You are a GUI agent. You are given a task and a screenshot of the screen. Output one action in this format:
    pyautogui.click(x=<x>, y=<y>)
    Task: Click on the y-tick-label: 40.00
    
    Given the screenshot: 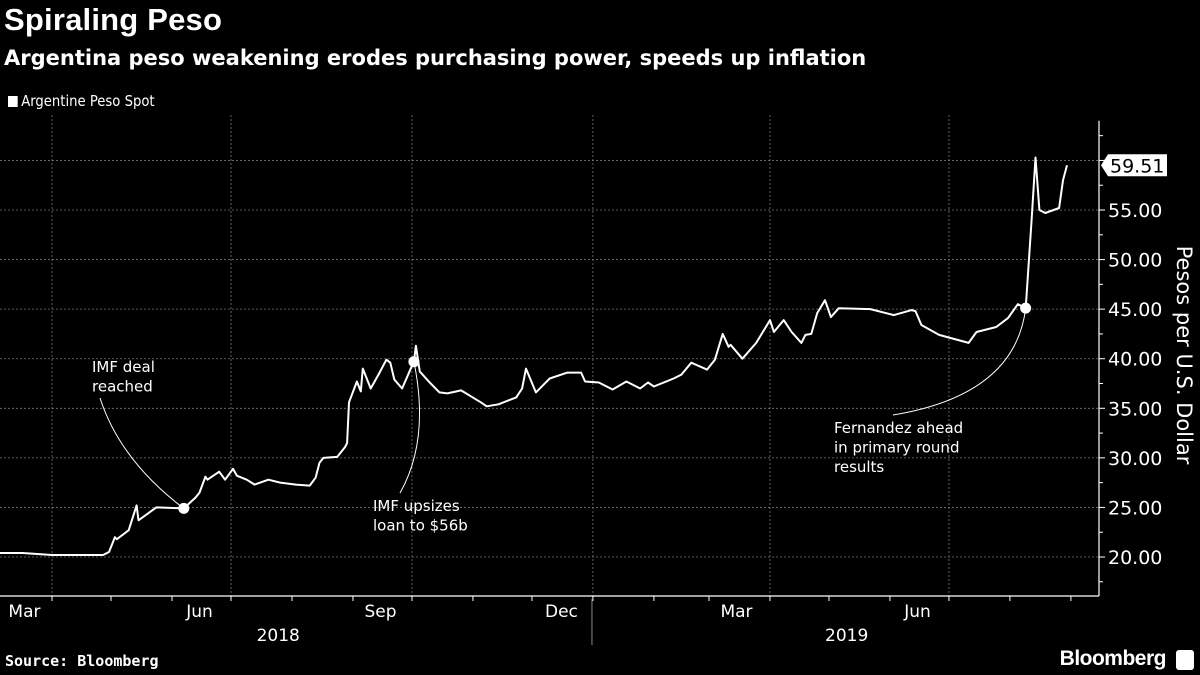 What is the action you would take?
    pyautogui.click(x=1135, y=360)
    